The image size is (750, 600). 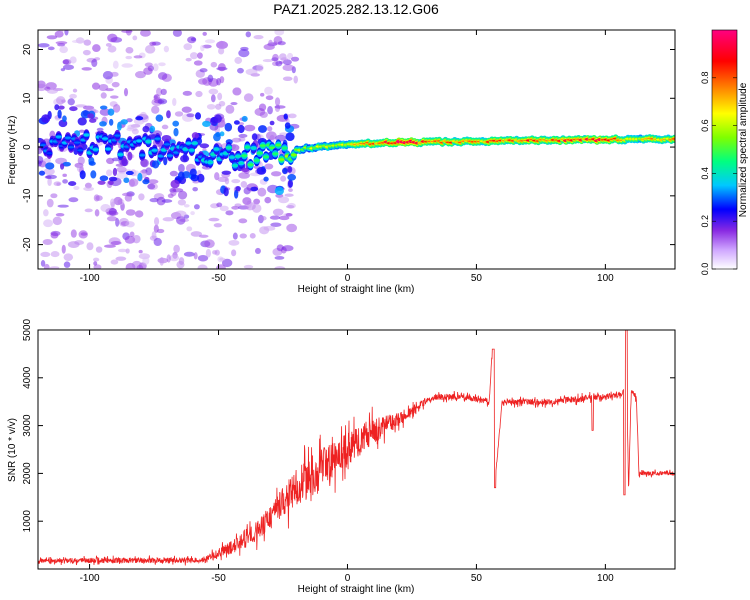 I want to click on x-tick-label: -50, so click(x=218, y=578).